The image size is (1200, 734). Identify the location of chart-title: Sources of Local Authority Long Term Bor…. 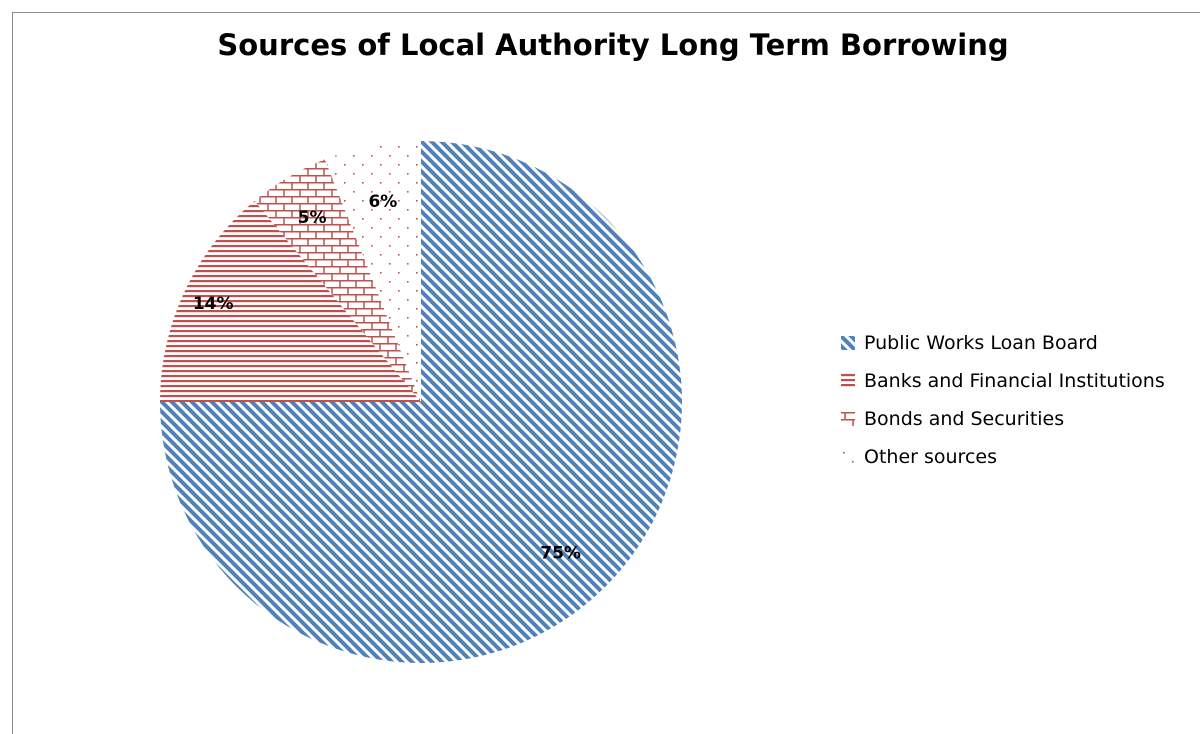
(613, 45).